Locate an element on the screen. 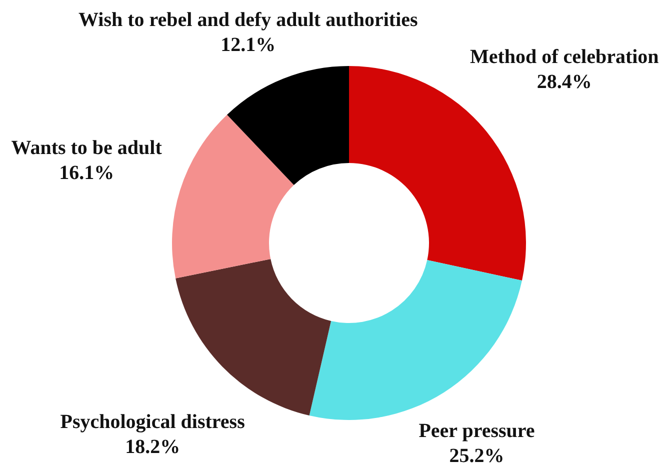 This screenshot has width=672, height=468. data-label: 28.4% is located at coordinates (564, 81).